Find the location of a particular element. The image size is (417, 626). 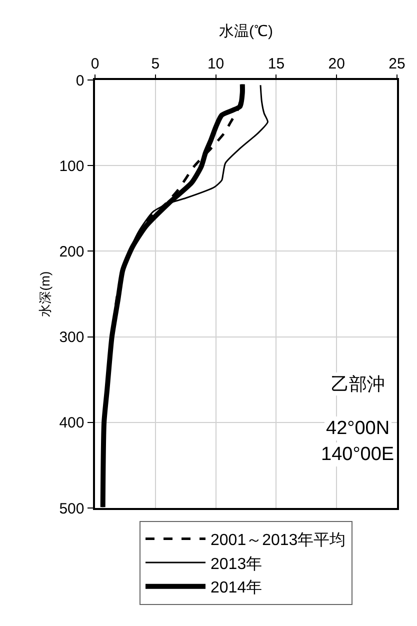

y-tick-label: 300 is located at coordinates (71, 337).